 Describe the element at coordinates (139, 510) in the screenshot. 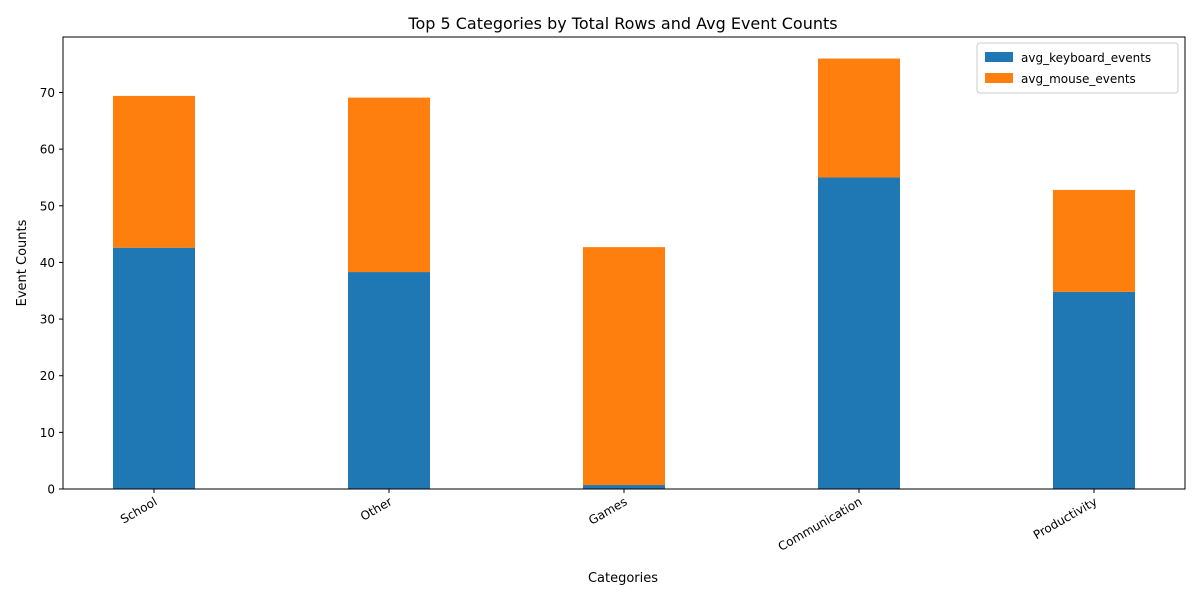

I see `x-tick-label: School` at that location.